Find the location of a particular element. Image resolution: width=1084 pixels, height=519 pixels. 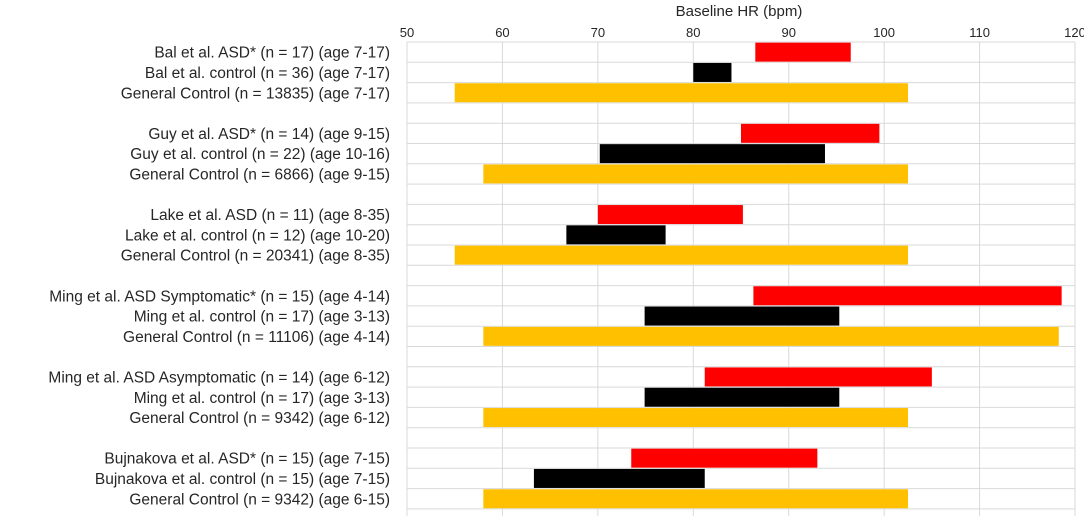

x-tick-label: 50 is located at coordinates (407, 32).